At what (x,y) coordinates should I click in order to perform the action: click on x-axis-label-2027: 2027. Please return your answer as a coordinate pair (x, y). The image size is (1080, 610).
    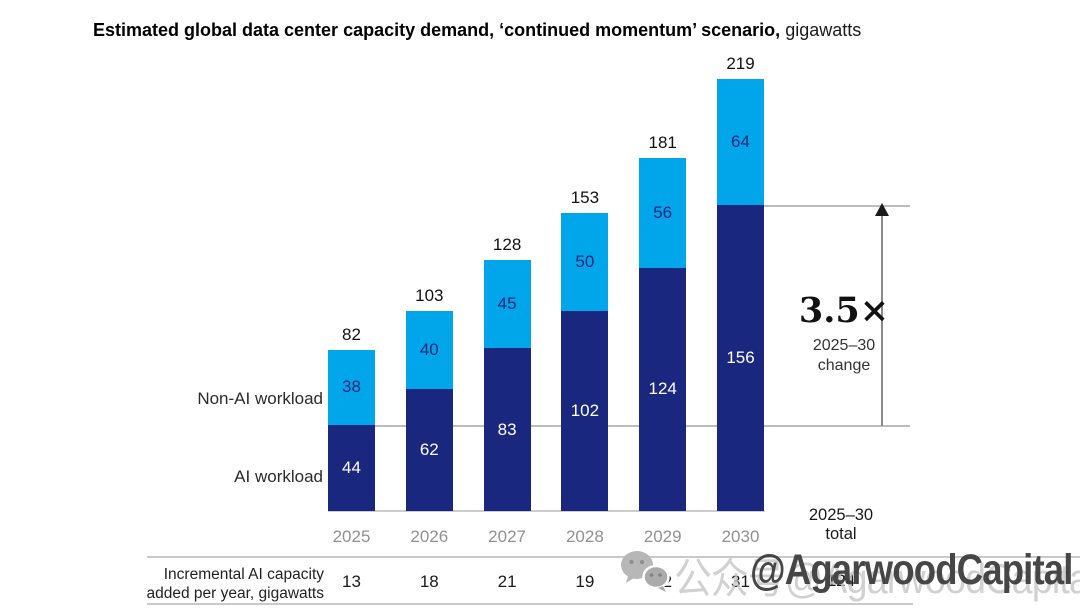
    Looking at the image, I should click on (507, 536).